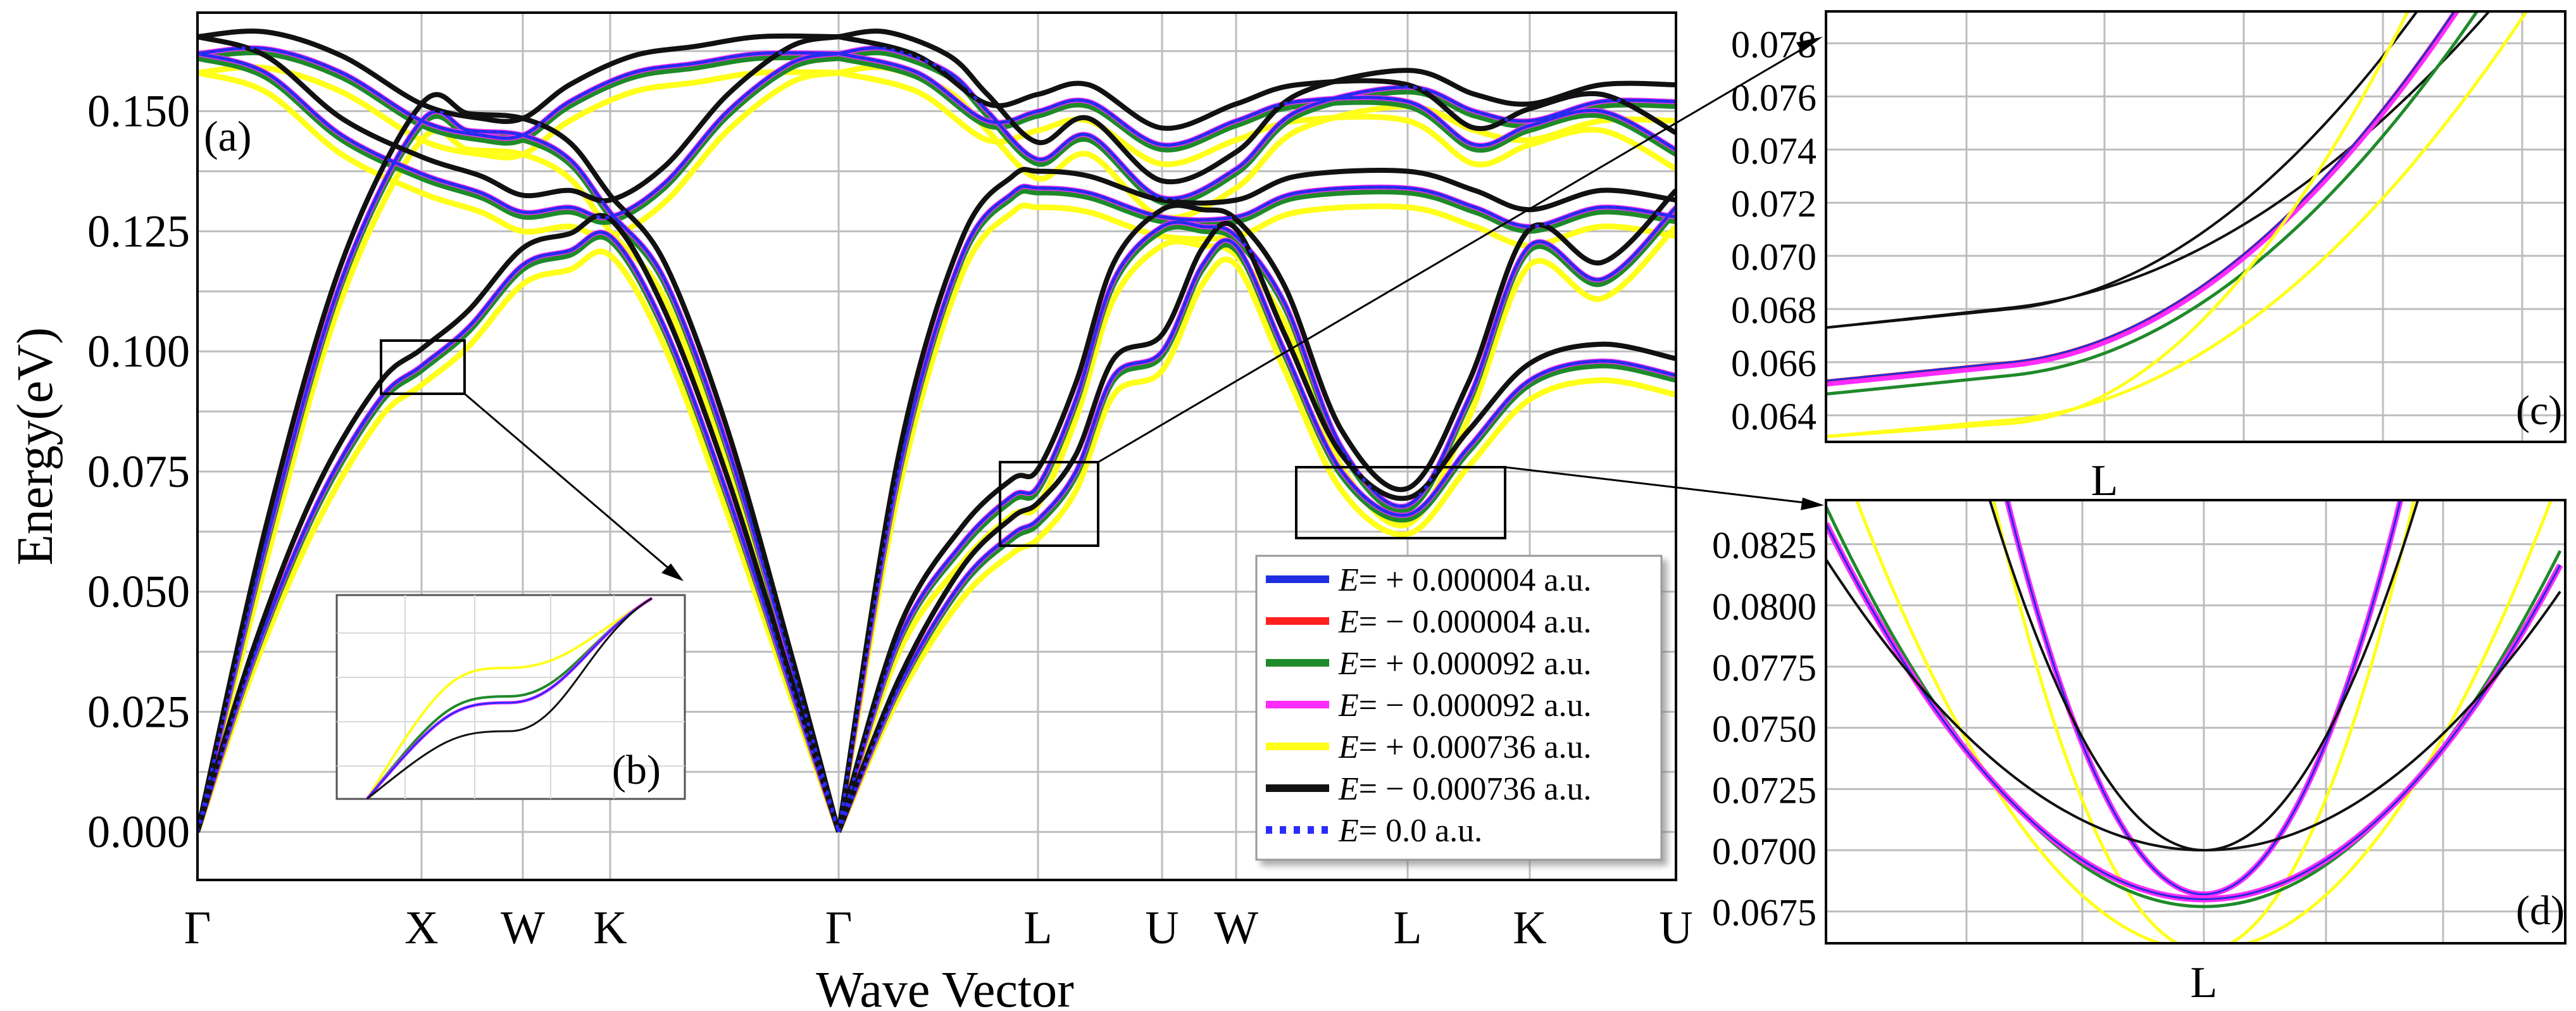 The height and width of the screenshot is (1011, 2576). What do you see at coordinates (138, 351) in the screenshot?
I see `y-tick-label: 0.100` at bounding box center [138, 351].